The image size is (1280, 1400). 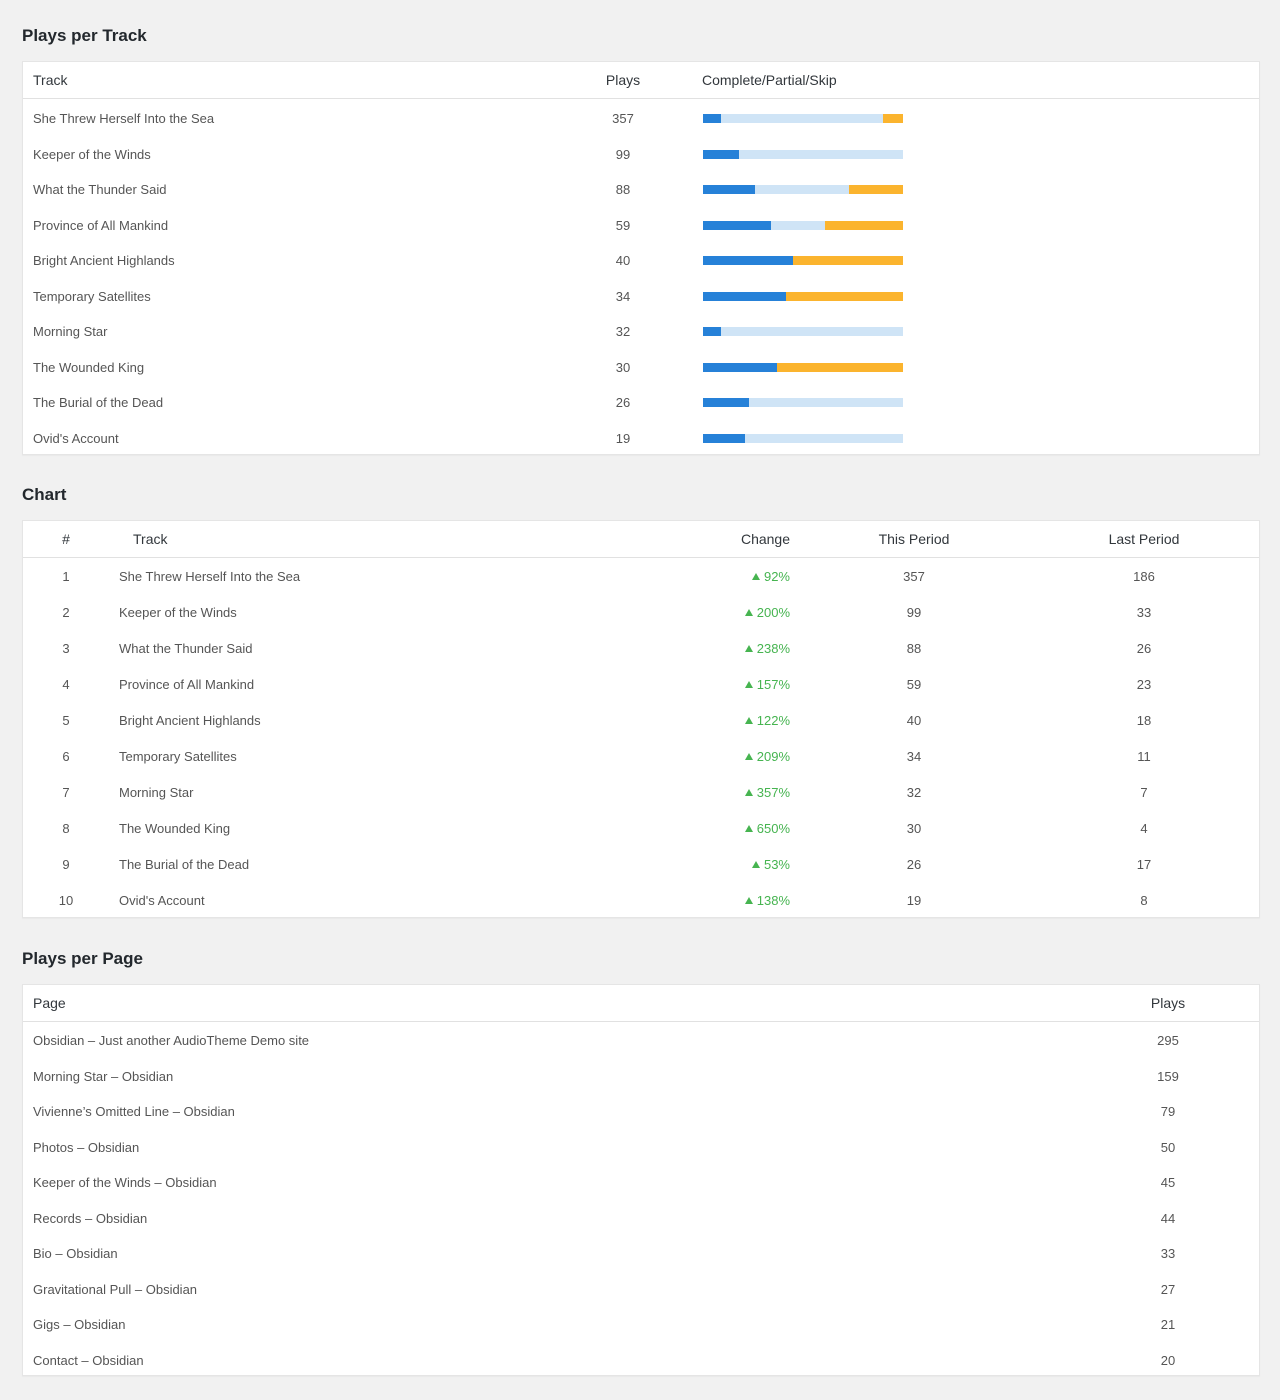 I want to click on page-name: Gigs – Obsidian, so click(x=79, y=1324).